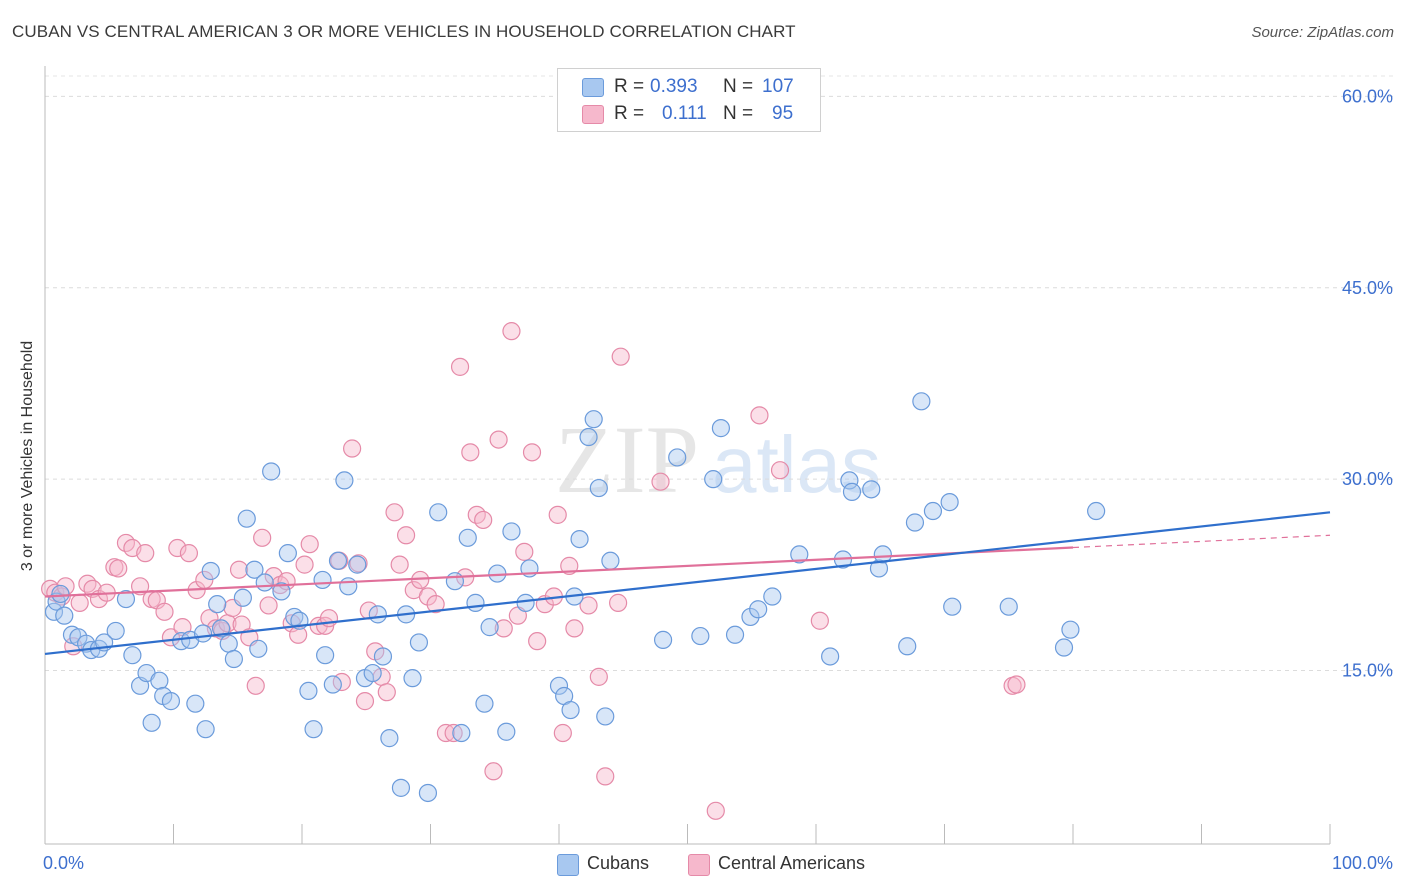  Describe the element at coordinates (1322, 32) in the screenshot. I see `source-label: Source: ZipAtlas.com` at that location.